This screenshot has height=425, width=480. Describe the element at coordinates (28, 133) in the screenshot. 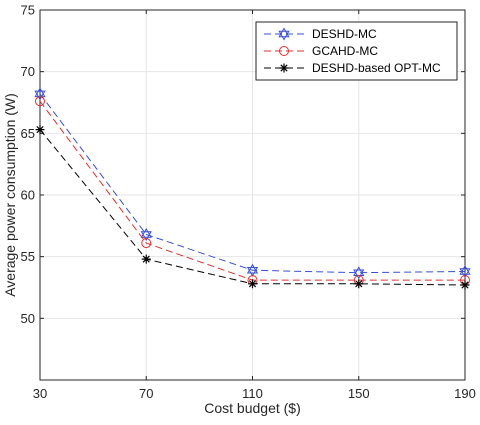

I see `y-tick-label: 65` at that location.